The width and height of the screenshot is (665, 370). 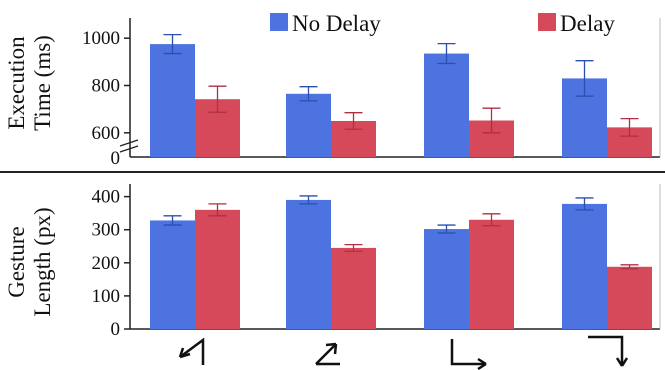 I want to click on legend-label-delay: Delay, so click(x=587, y=23).